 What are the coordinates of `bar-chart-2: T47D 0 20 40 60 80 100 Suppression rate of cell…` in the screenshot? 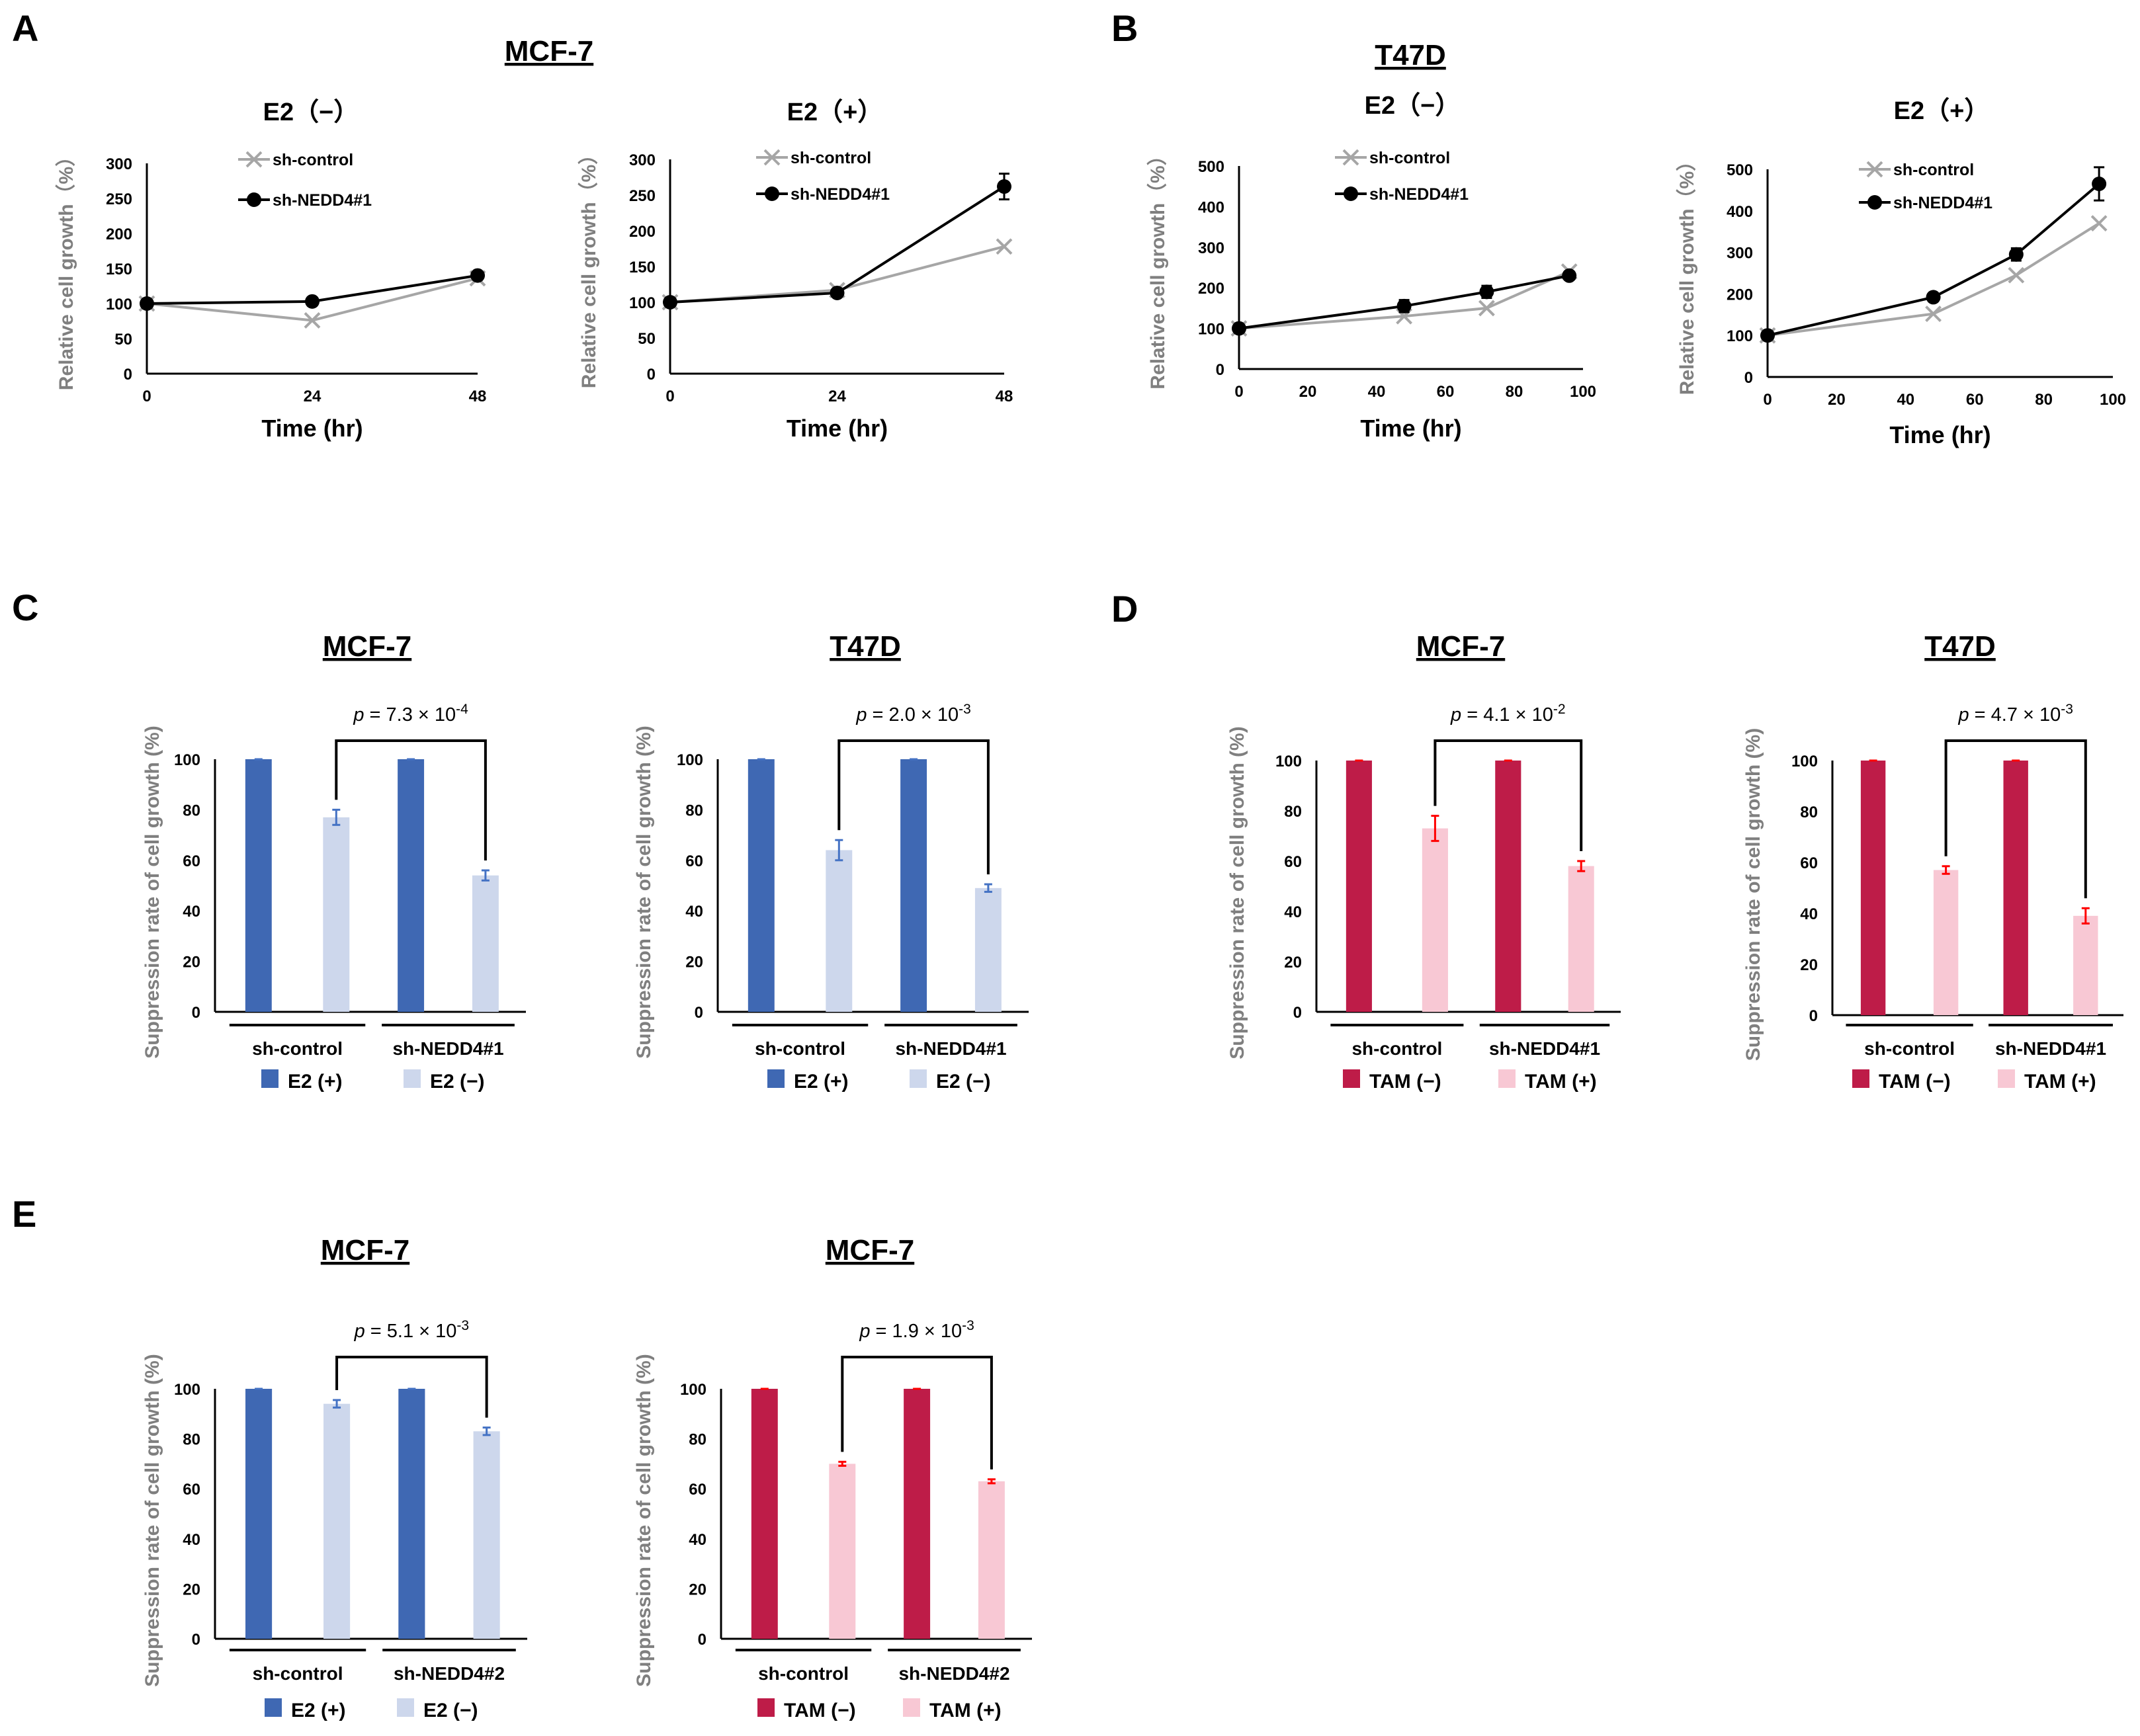 It's located at (831, 861).